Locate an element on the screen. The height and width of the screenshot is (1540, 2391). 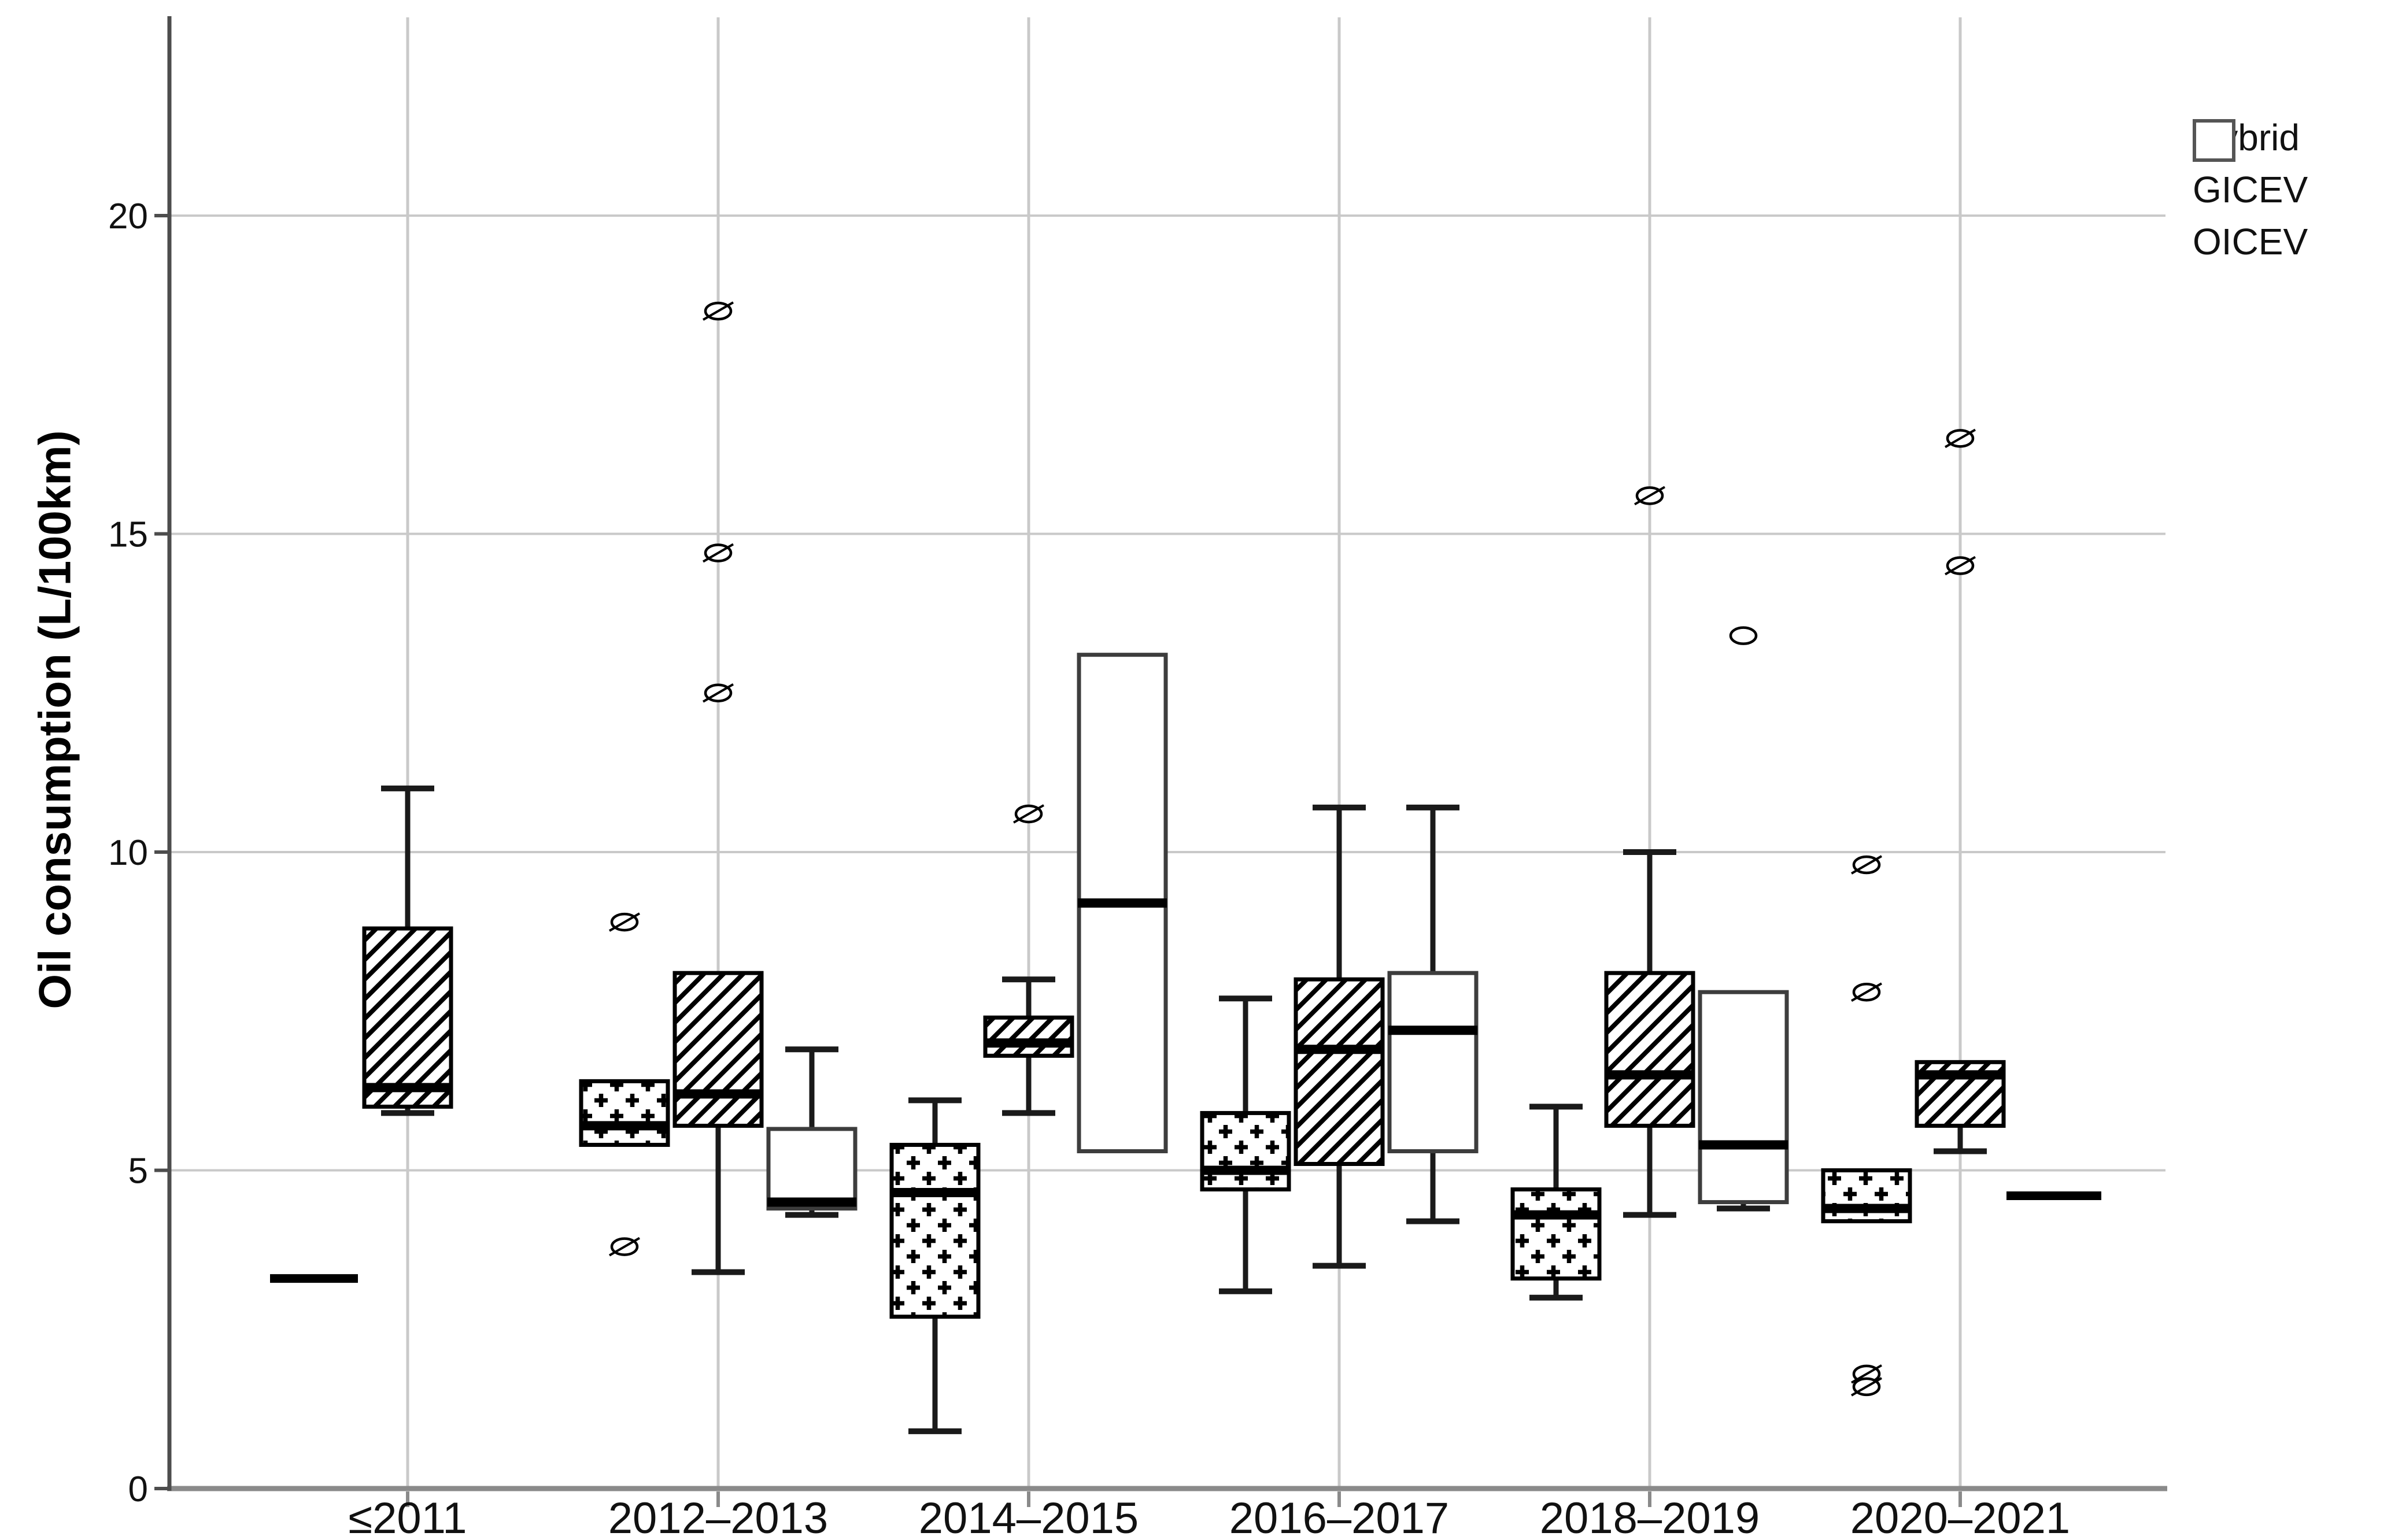
legend-label-gicev: GICEV is located at coordinates (2250, 189).